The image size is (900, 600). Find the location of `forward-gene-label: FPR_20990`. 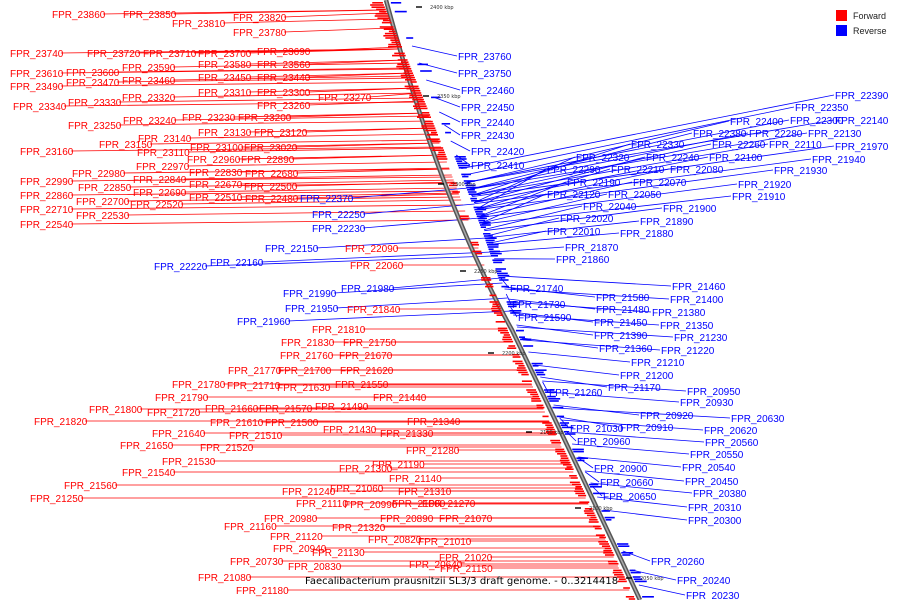

forward-gene-label: FPR_20990 is located at coordinates (371, 505).